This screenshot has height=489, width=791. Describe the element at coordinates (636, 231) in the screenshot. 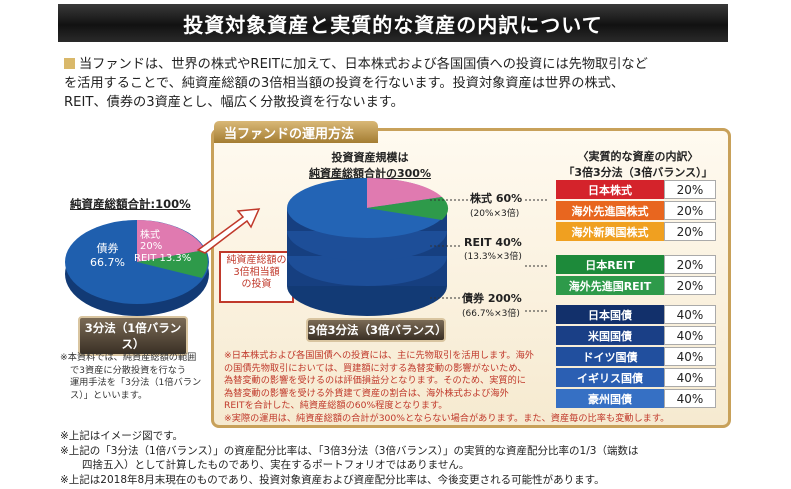

I see `breakdown-row: 海外新興国株式 20%` at that location.